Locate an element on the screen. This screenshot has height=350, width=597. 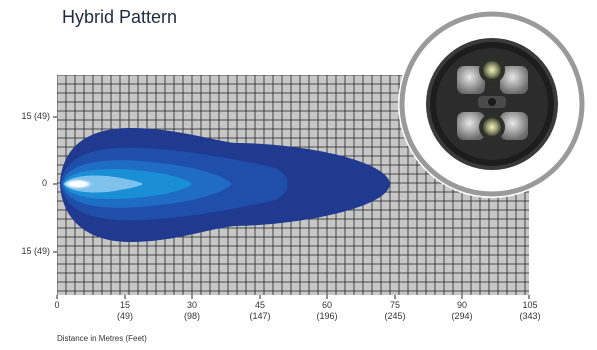
y-tick-label-upper: 15 (49) is located at coordinates (35, 116).